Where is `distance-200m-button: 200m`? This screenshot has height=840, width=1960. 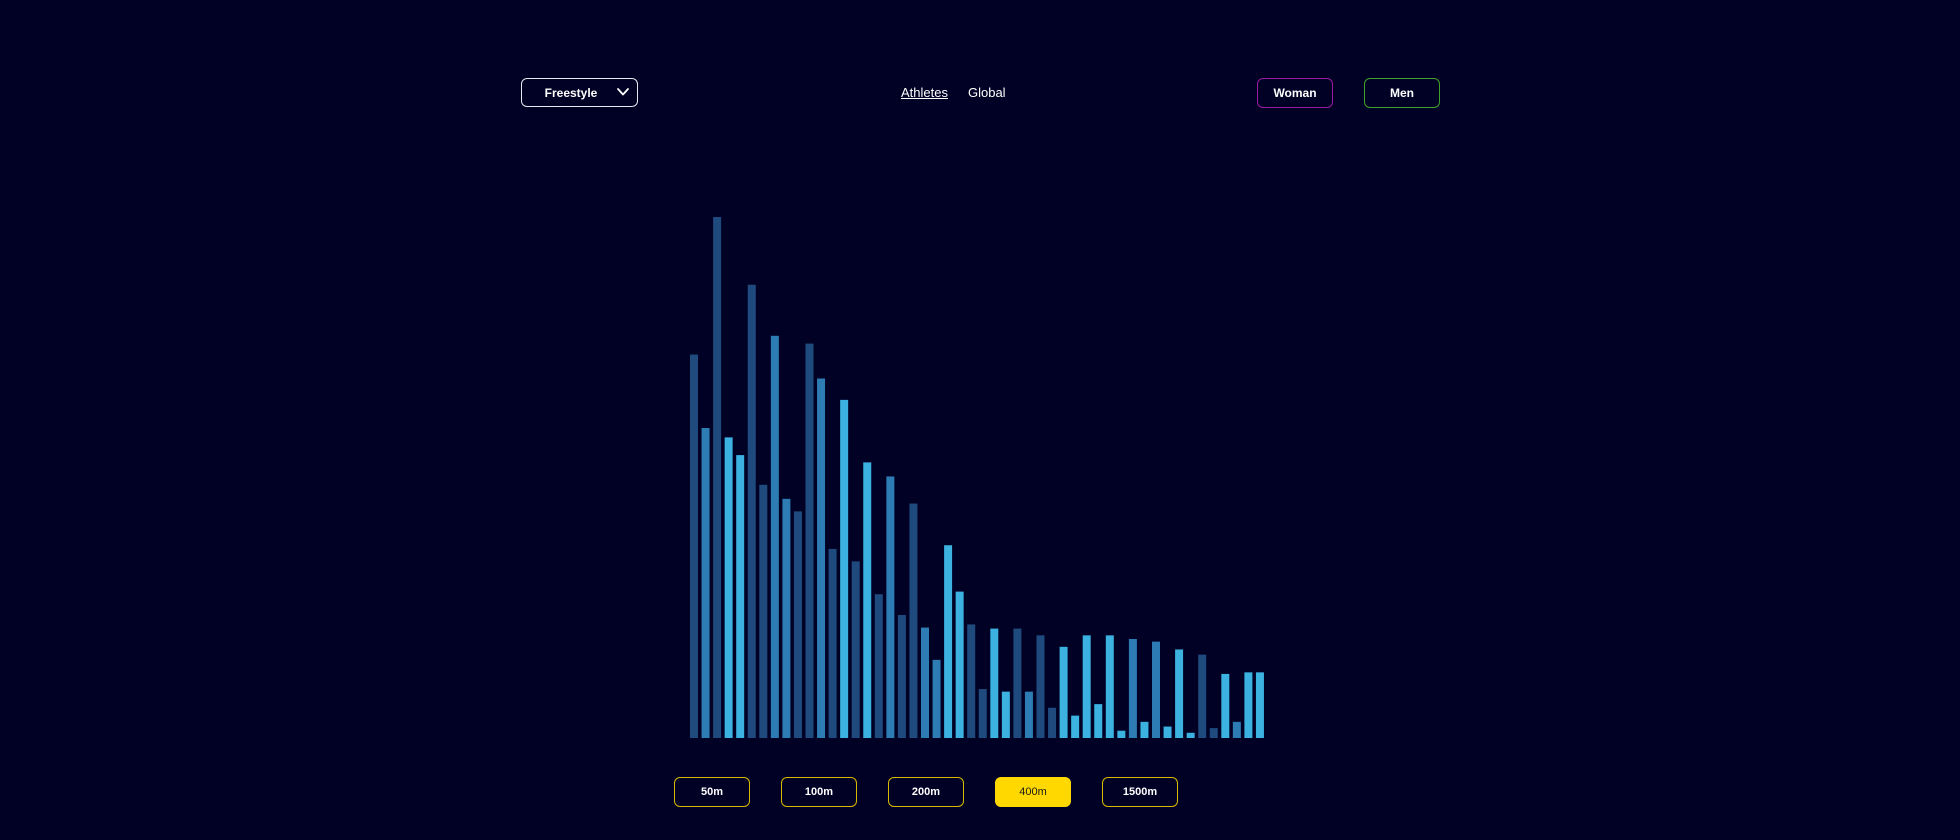 distance-200m-button: 200m is located at coordinates (926, 792).